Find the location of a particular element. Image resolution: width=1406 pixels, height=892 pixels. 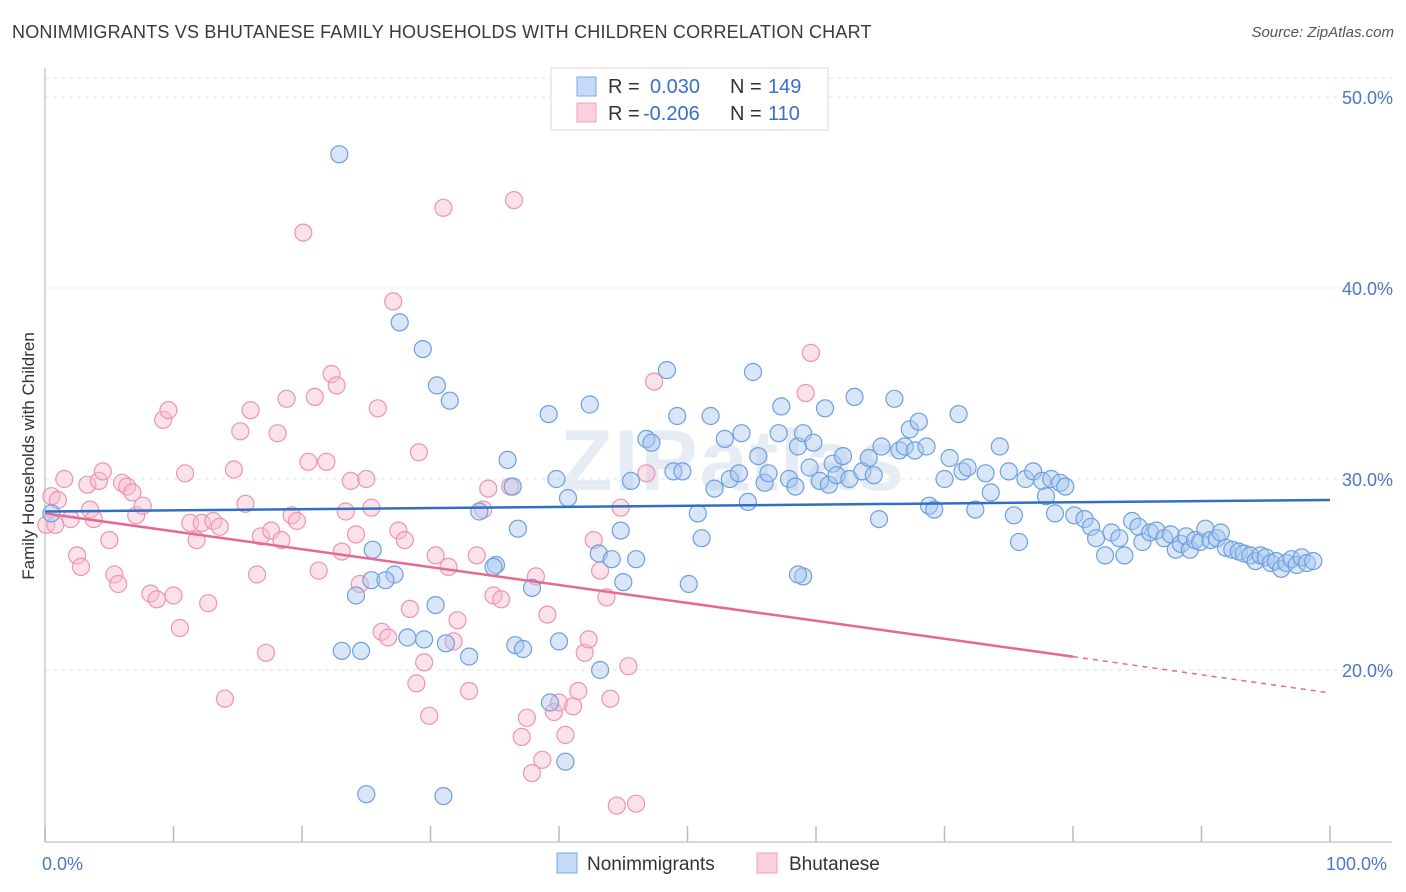

bottom-legend-label-2: Bhutanese is located at coordinates (834, 864).